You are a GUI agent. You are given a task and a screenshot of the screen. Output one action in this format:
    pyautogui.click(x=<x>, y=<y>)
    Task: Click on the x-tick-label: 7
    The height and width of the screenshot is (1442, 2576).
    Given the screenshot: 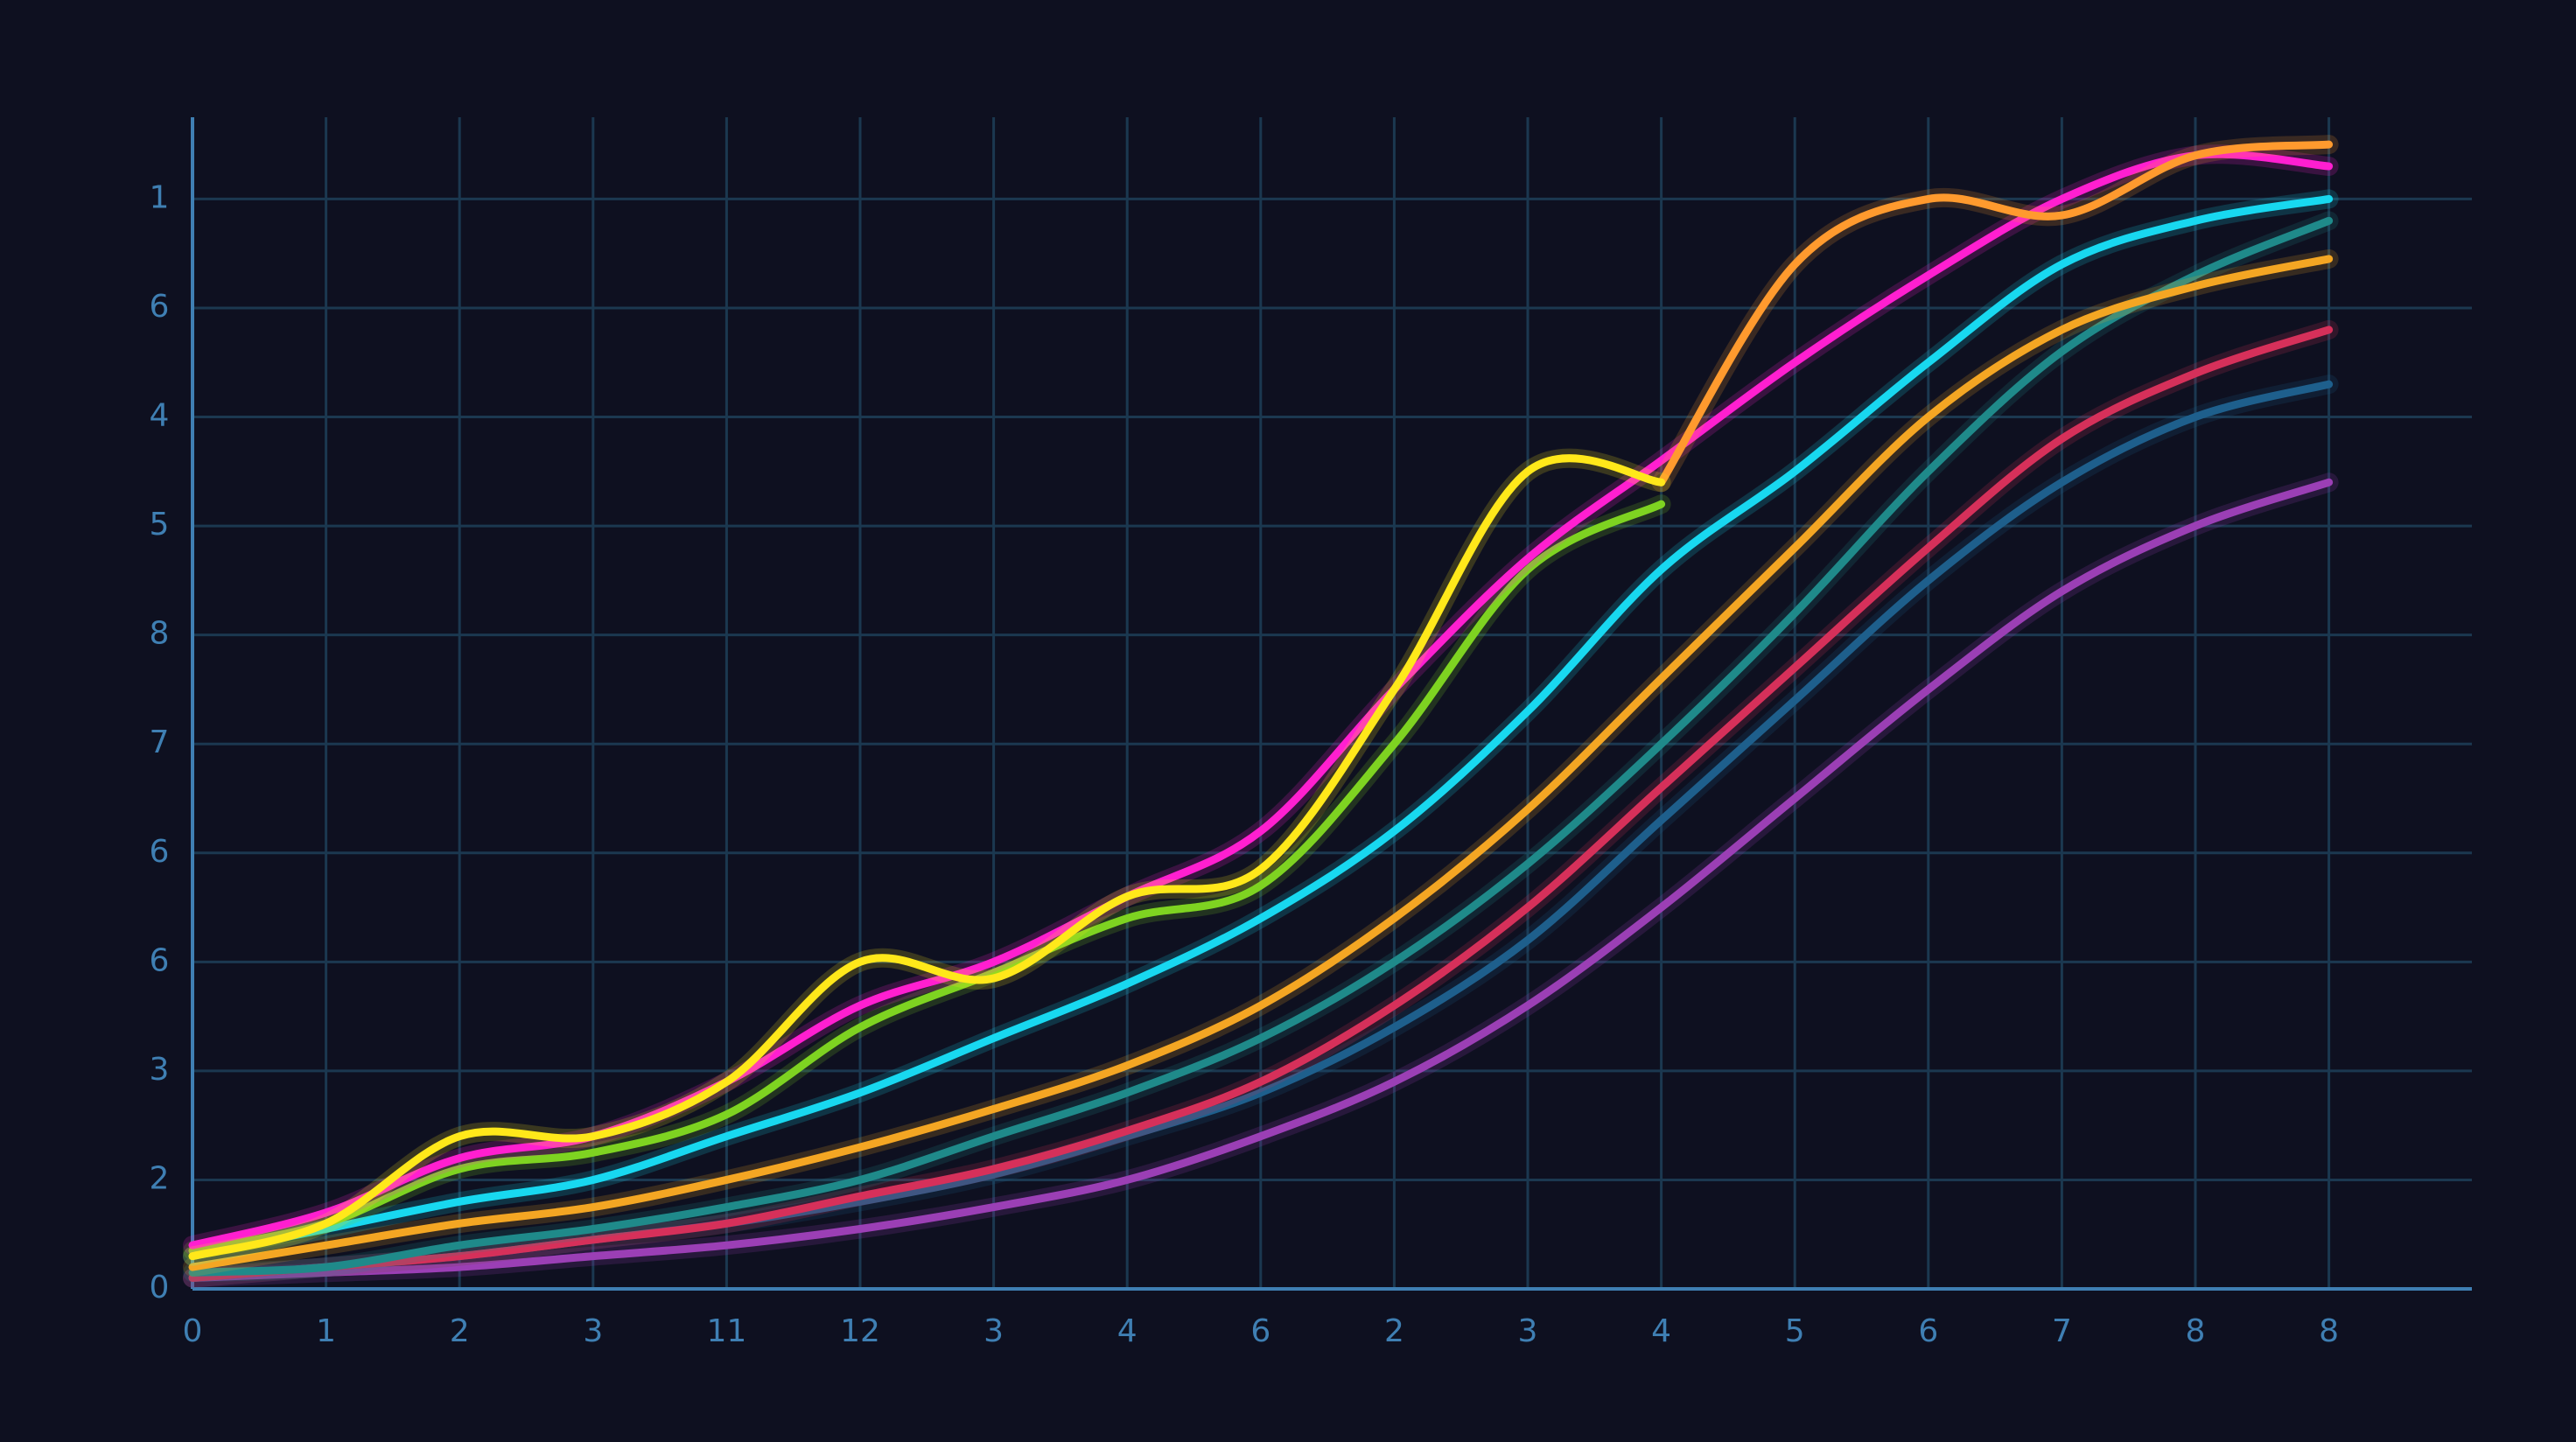 What is the action you would take?
    pyautogui.click(x=2062, y=1331)
    